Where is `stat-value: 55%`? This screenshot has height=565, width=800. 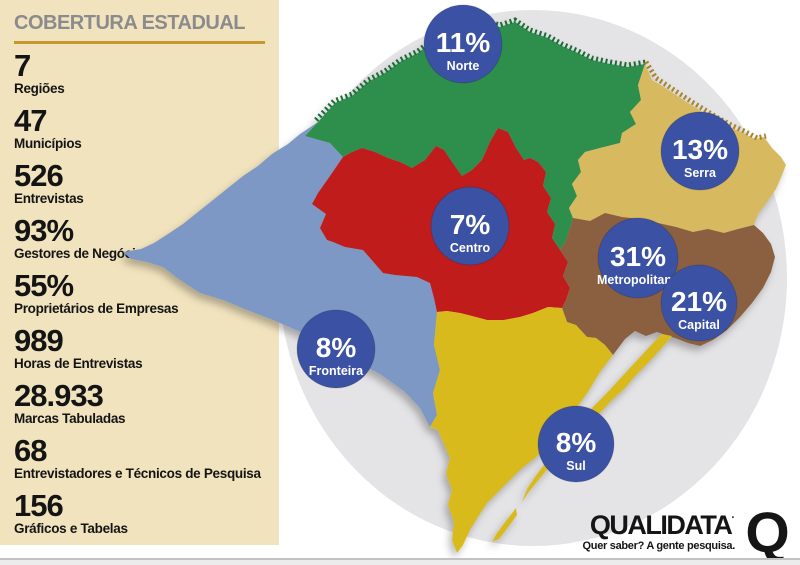
stat-value: 55% is located at coordinates (44, 285).